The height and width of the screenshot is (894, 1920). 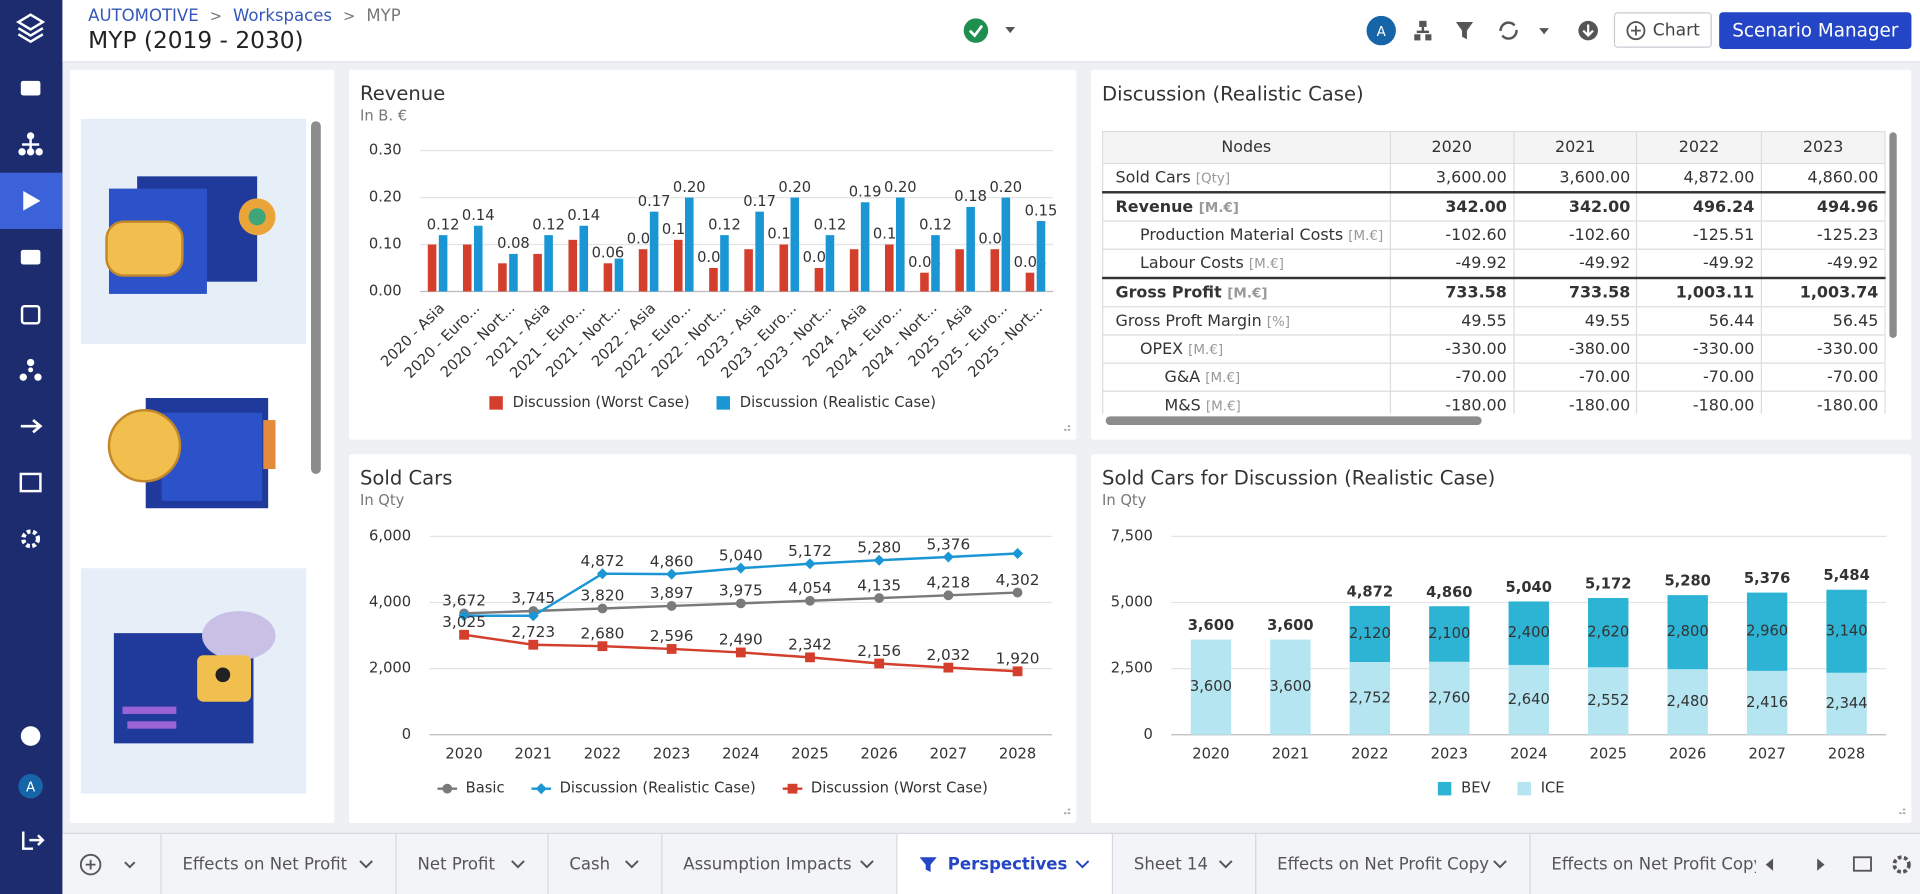 I want to click on scenario-manager-button: Scenario Manager, so click(x=1815, y=30).